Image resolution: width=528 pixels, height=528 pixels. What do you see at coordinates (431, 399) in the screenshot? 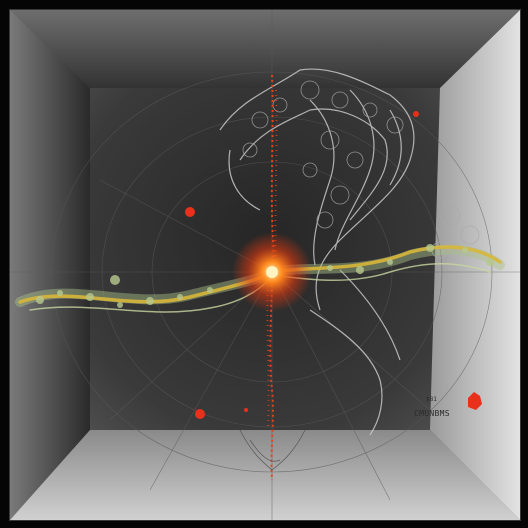
I see `caption-small-text: $81` at bounding box center [431, 399].